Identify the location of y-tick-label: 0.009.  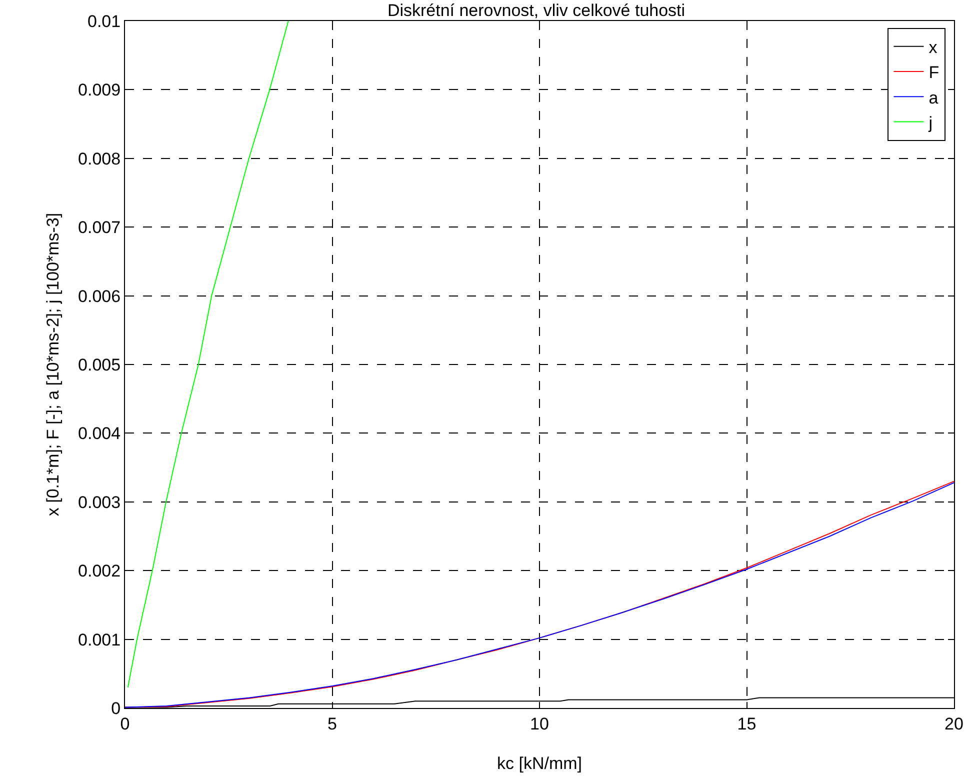
(99, 90).